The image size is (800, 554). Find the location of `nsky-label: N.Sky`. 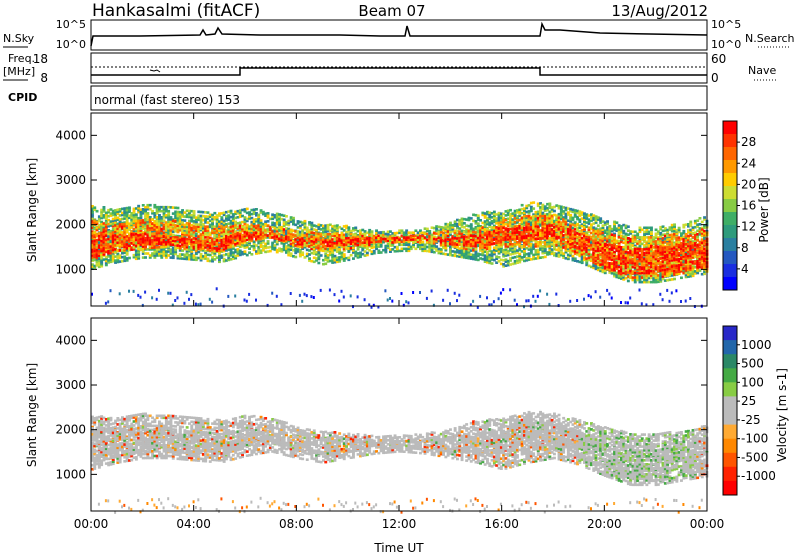

nsky-label: N.Sky is located at coordinates (19, 38).